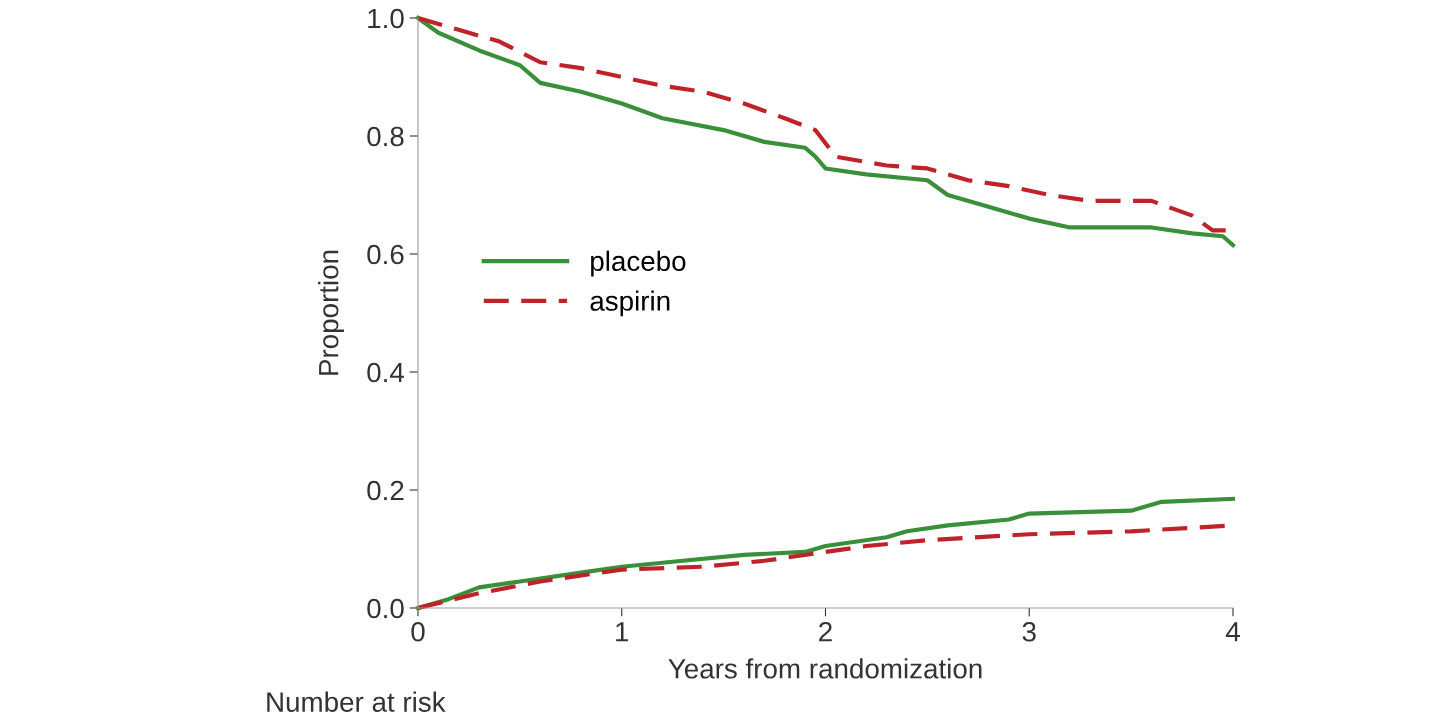 The image size is (1451, 721). What do you see at coordinates (622, 632) in the screenshot?
I see `x-tick-label: 1` at bounding box center [622, 632].